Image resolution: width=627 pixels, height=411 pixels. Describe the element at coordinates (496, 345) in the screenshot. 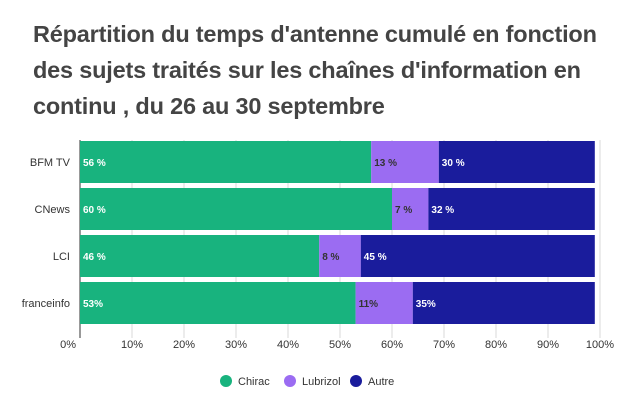

I see `x-tick-label: 80%` at that location.